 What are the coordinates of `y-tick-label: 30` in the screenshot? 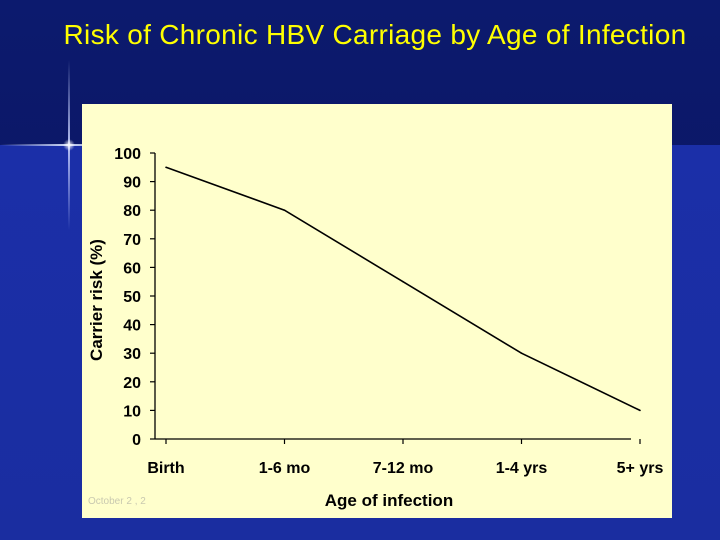 It's located at (132, 354).